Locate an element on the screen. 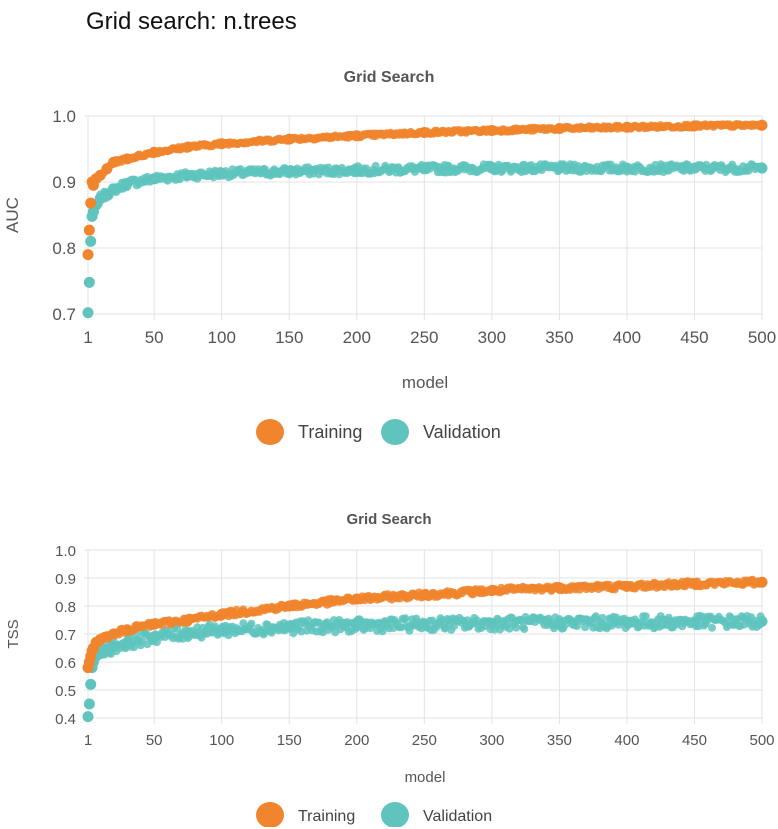 This screenshot has height=829, width=778. y-tick-label: 0.7 is located at coordinates (64, 314).